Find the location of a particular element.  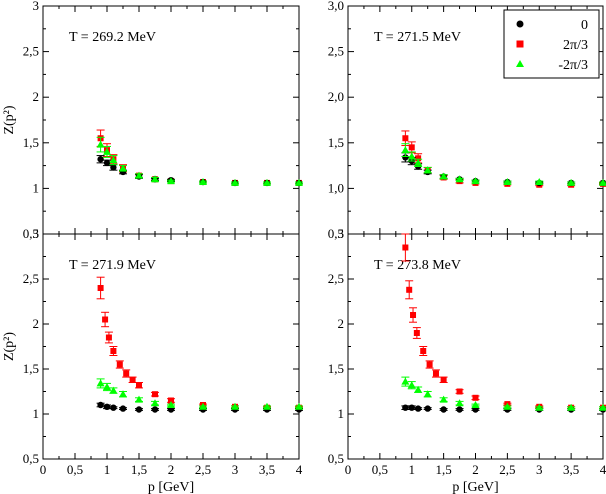

x-tick-label: 2 is located at coordinates (171, 469).